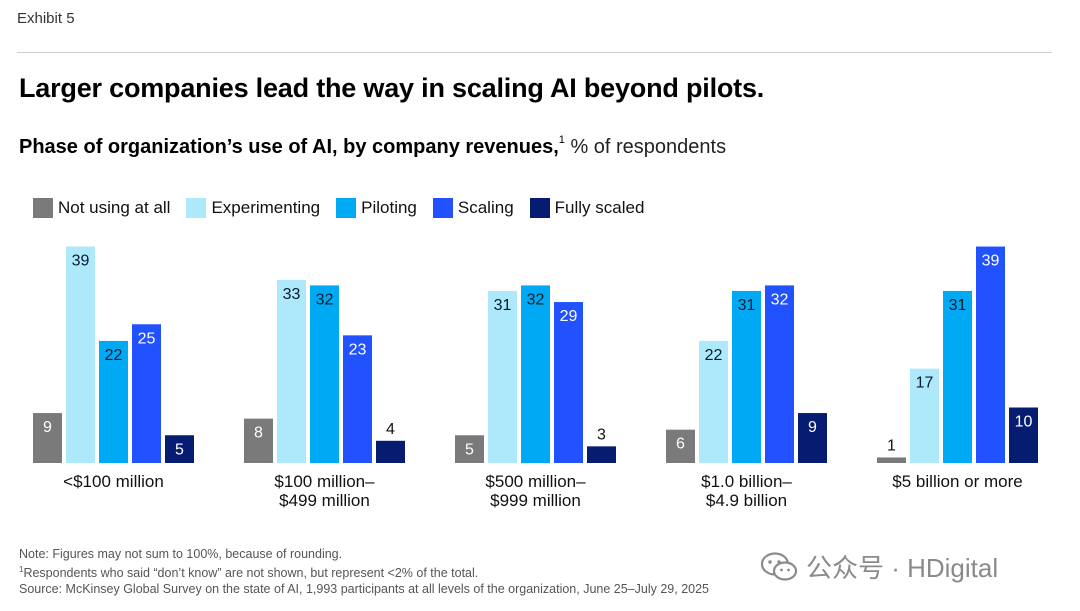 This screenshot has width=1080, height=611. I want to click on legend-item-experimenting: Experimenting, so click(253, 208).